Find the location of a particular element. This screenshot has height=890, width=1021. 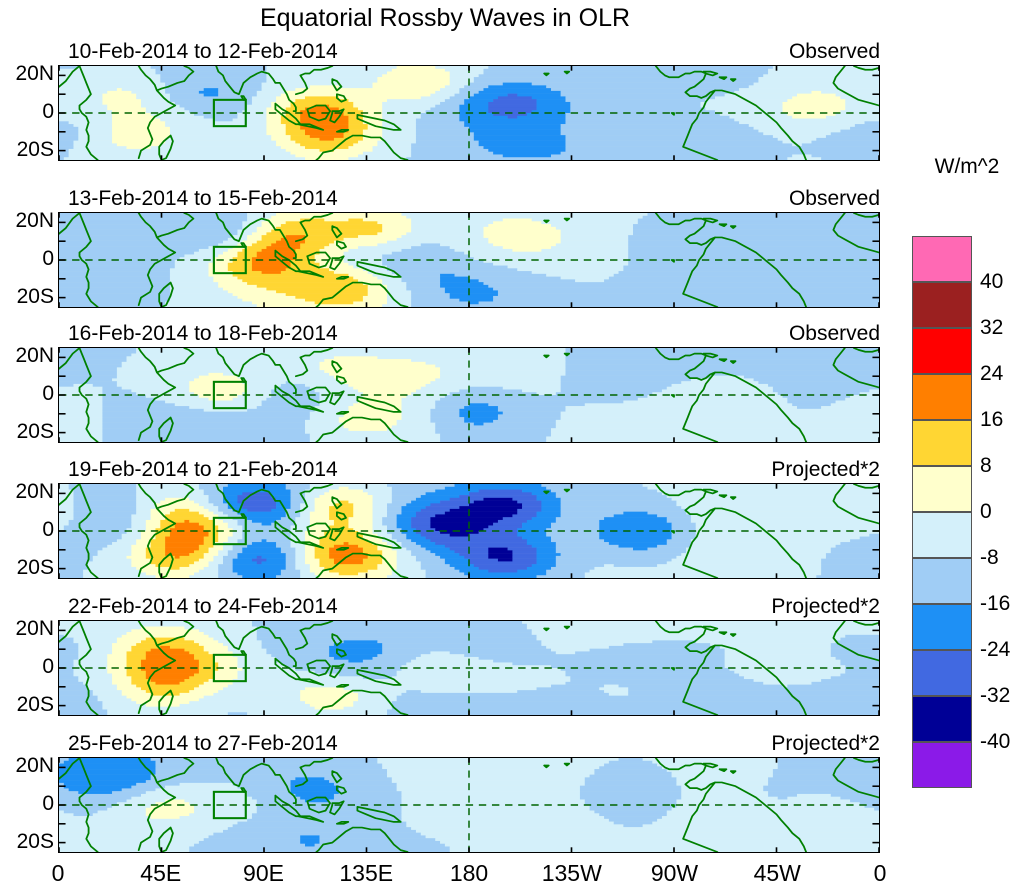

panel-header: 10-Feb-2014 to 12-Feb-2014 Observed is located at coordinates (469, 52).